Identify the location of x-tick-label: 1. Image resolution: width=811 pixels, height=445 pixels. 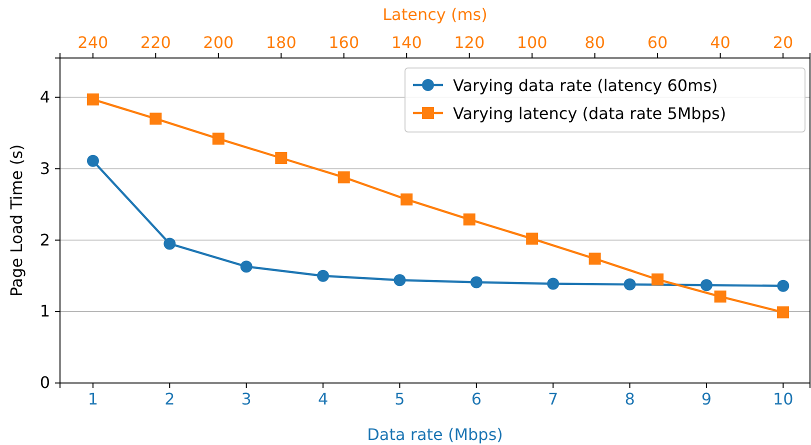
(93, 398).